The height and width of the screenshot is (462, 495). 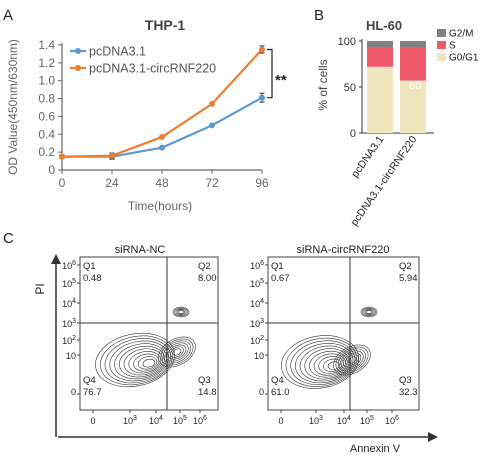 What do you see at coordinates (152, 69) in the screenshot?
I see `legend-label: pcDNA3.1-circRNF220` at bounding box center [152, 69].